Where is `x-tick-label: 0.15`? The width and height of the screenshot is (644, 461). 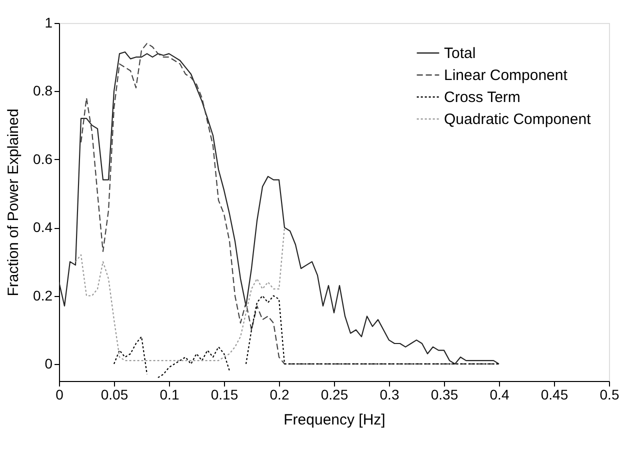
x-tick-label: 0.15 is located at coordinates (224, 394).